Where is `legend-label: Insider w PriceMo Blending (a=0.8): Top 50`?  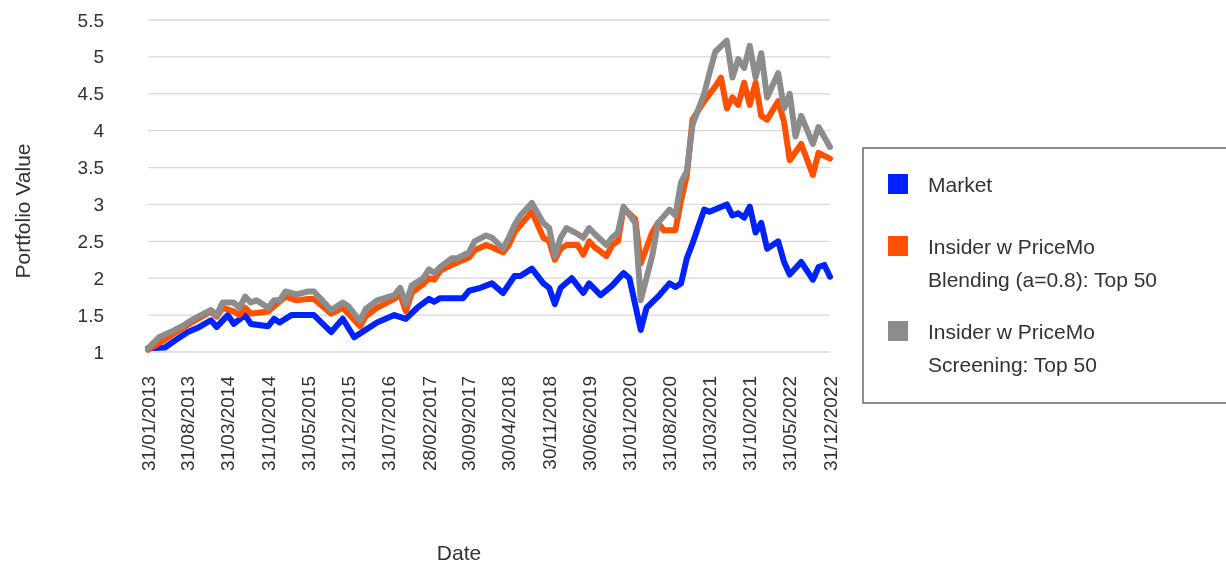
legend-label: Insider w PriceMo Blending (a=0.8): Top 50 is located at coordinates (1043, 262).